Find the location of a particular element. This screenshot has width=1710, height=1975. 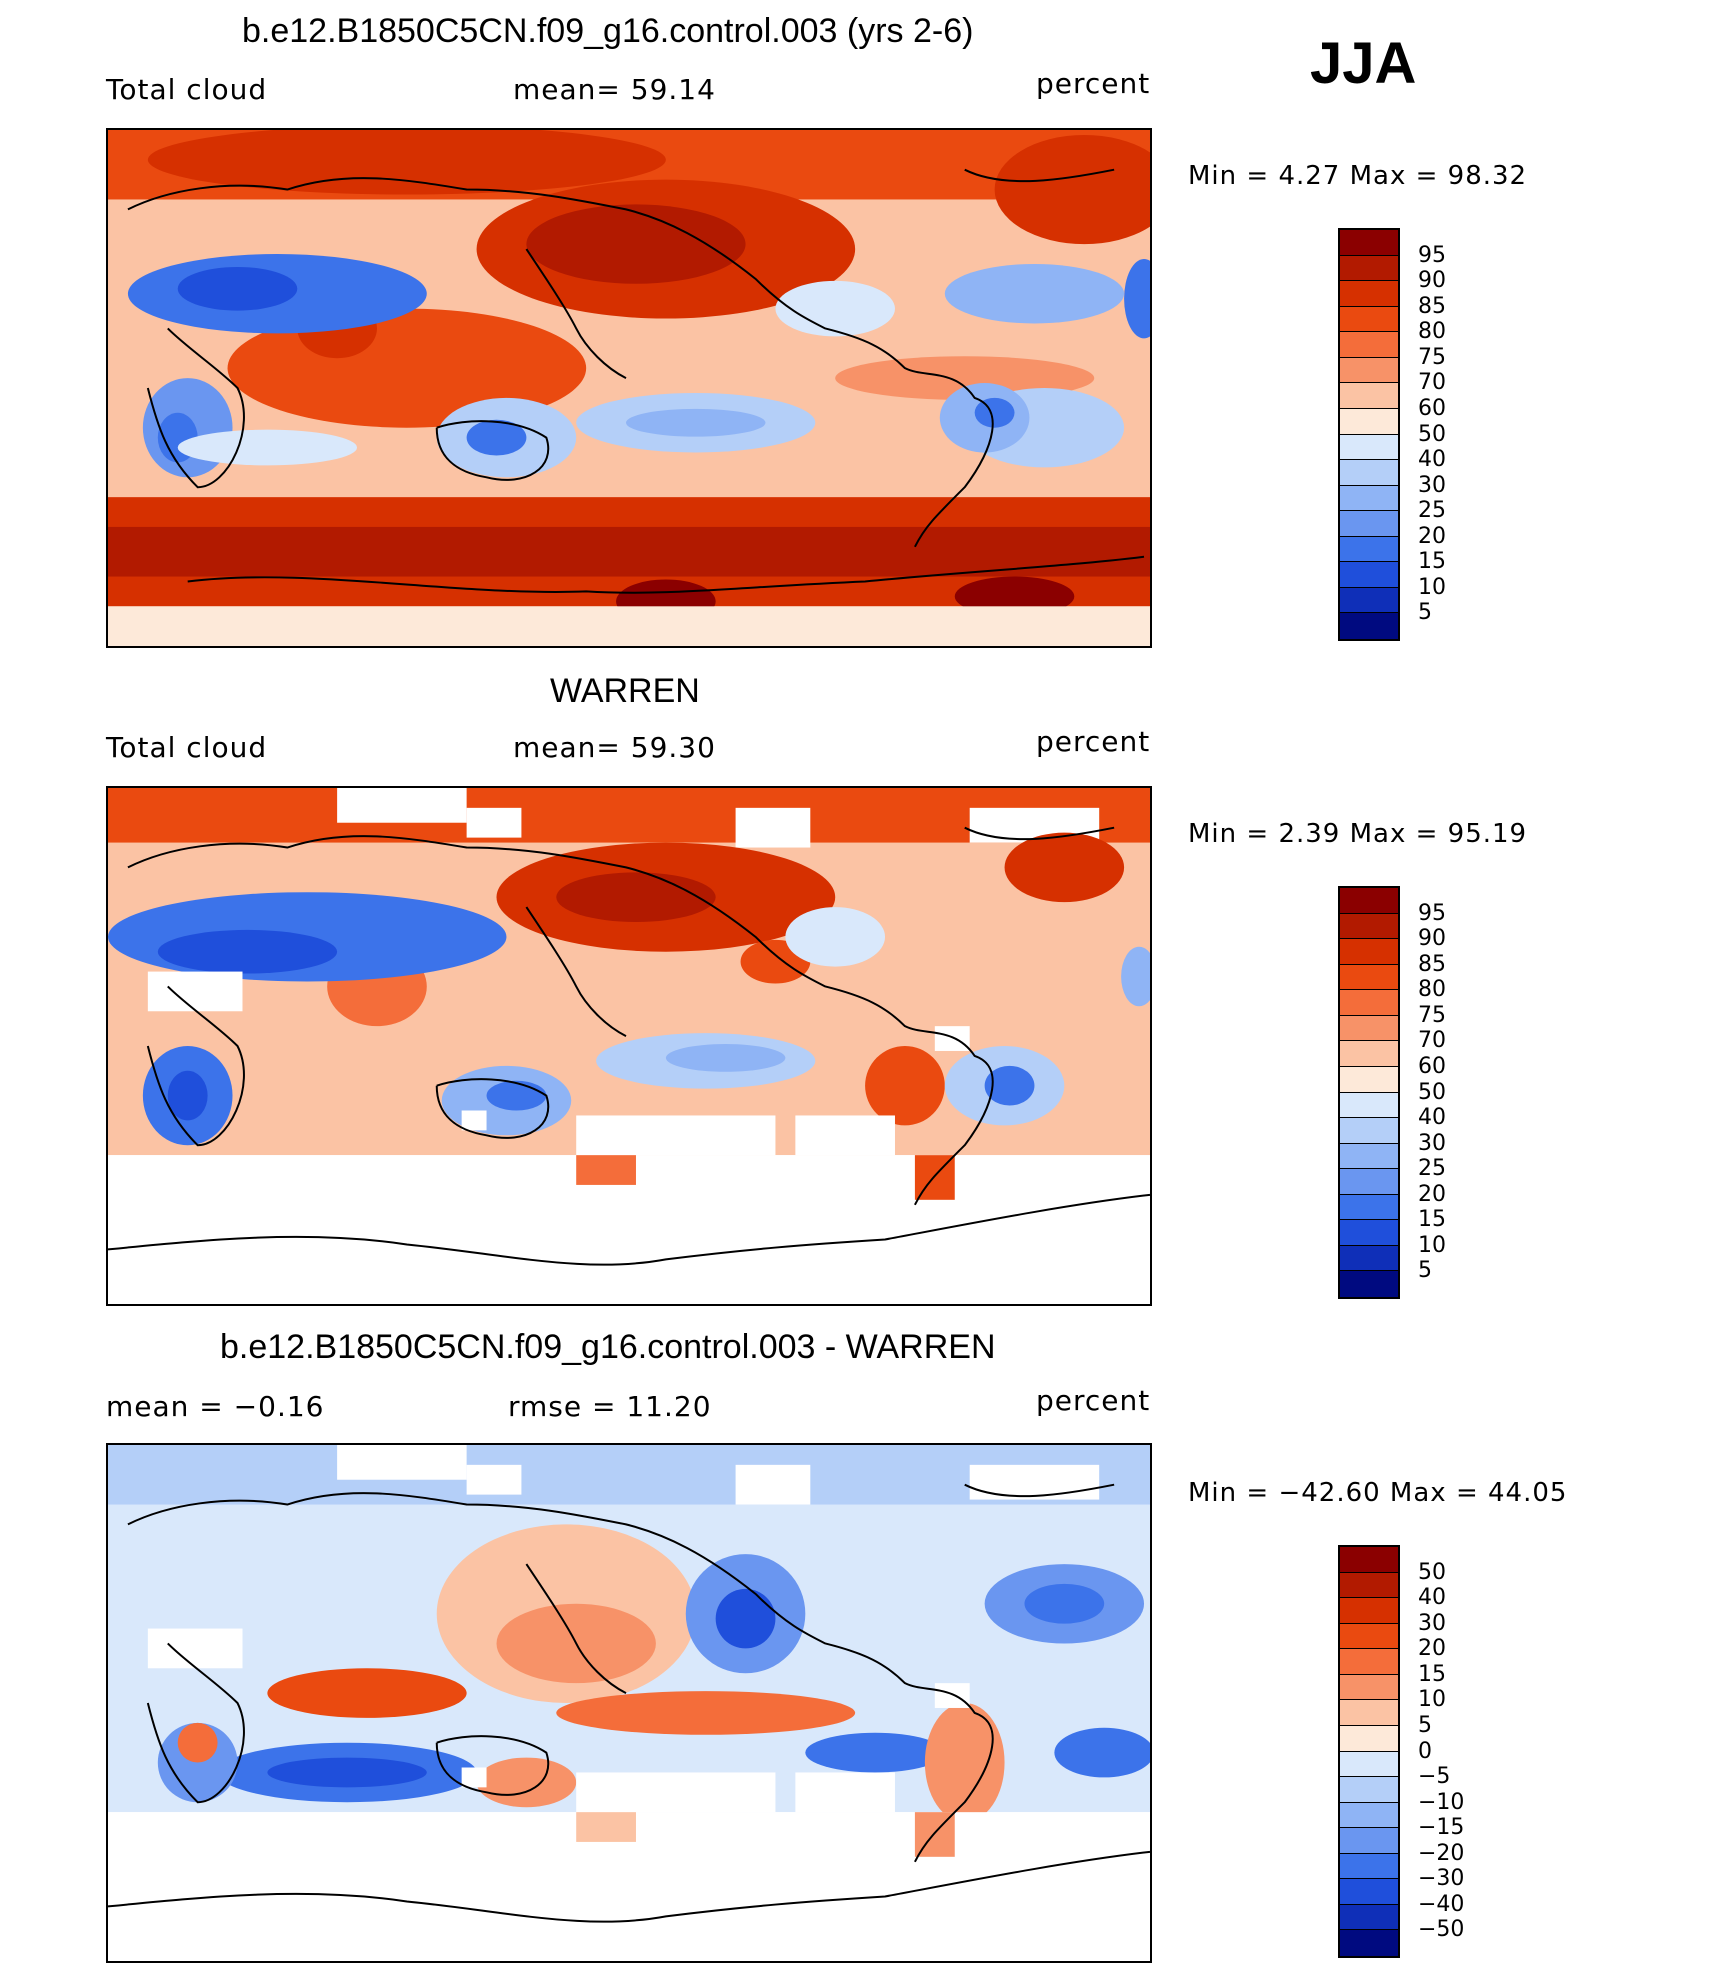

panel1-colorbar is located at coordinates (1369, 434).